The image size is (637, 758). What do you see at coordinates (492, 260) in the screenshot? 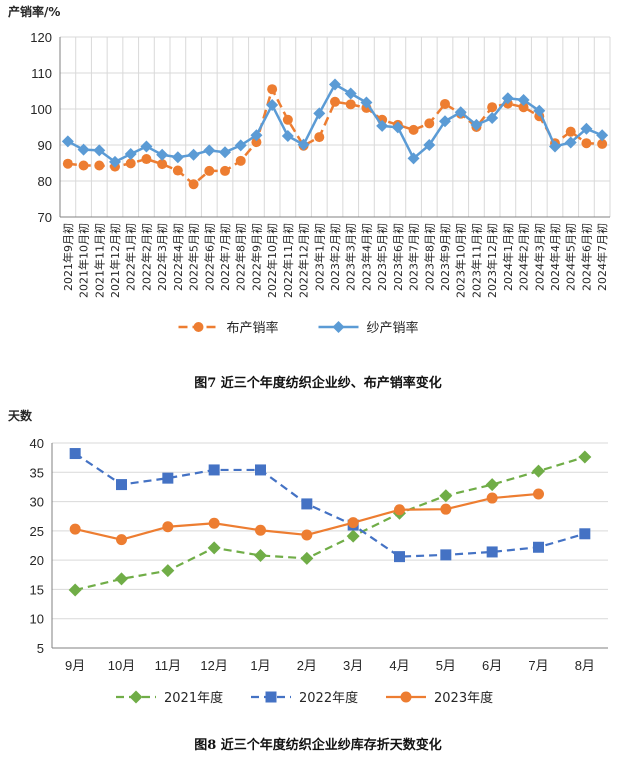
I see `chart1-x-tick-label: 2023年12月初` at bounding box center [492, 260].